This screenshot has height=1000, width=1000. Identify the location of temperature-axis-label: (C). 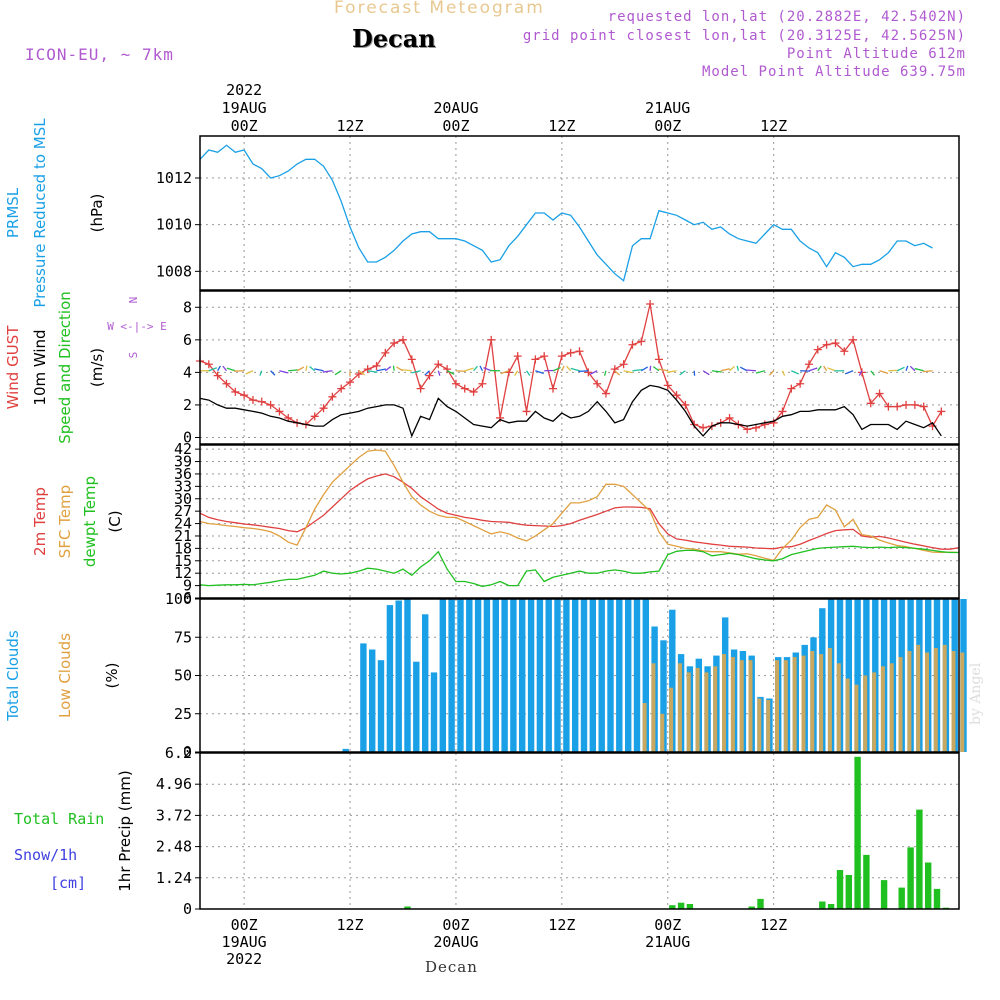
(115, 521).